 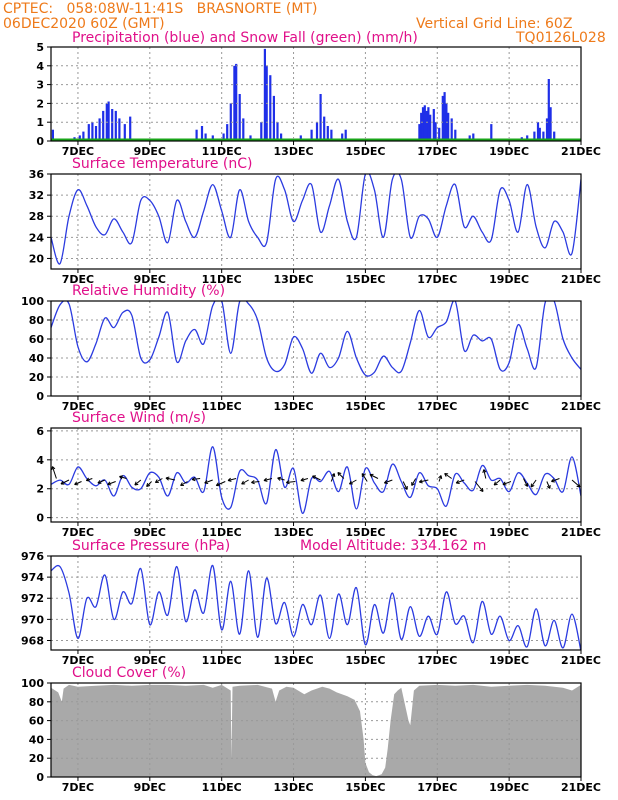 What do you see at coordinates (393, 546) in the screenshot?
I see `panel-annotation: Model Altitude: 334.162 m` at bounding box center [393, 546].